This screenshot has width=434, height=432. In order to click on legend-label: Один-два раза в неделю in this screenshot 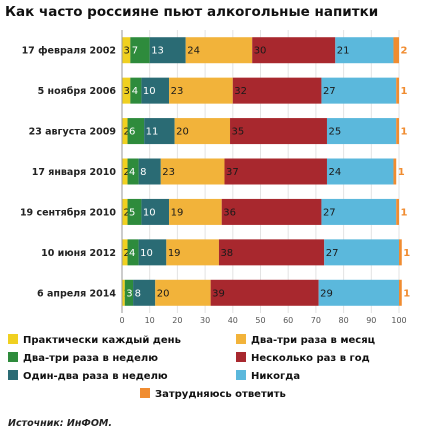, I will do `click(95, 376)`.